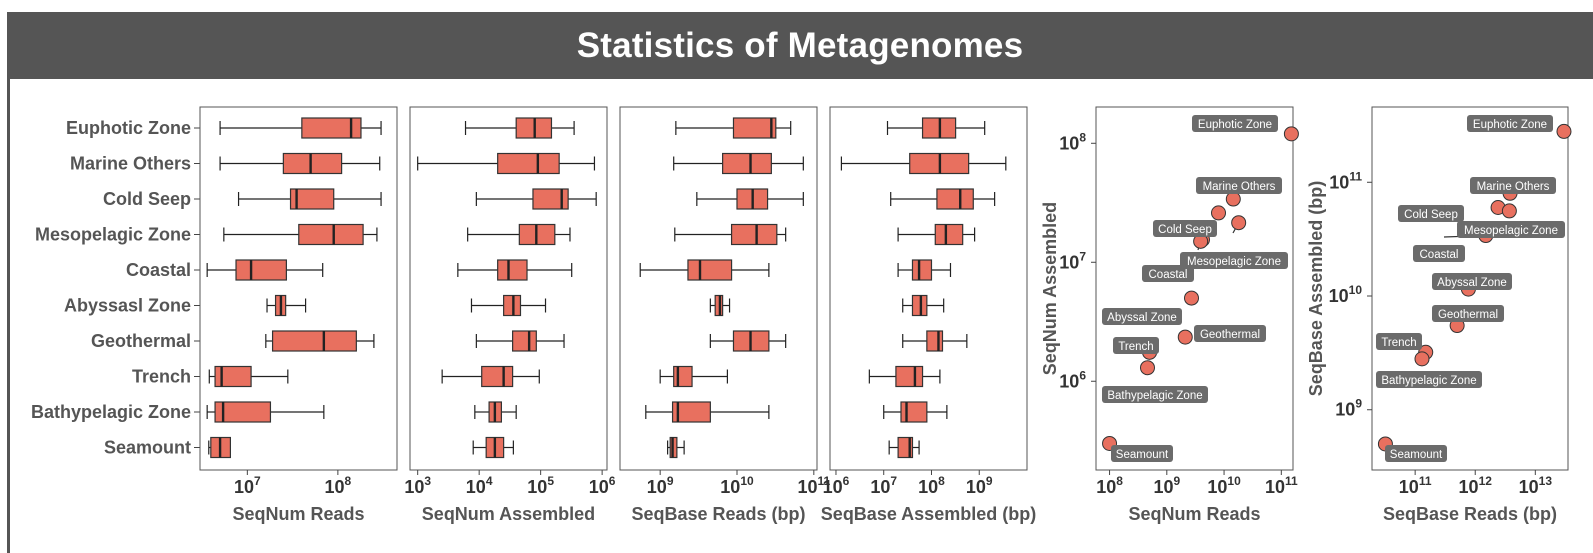 The image size is (1593, 553). I want to click on box-marine-others, so click(923, 163).